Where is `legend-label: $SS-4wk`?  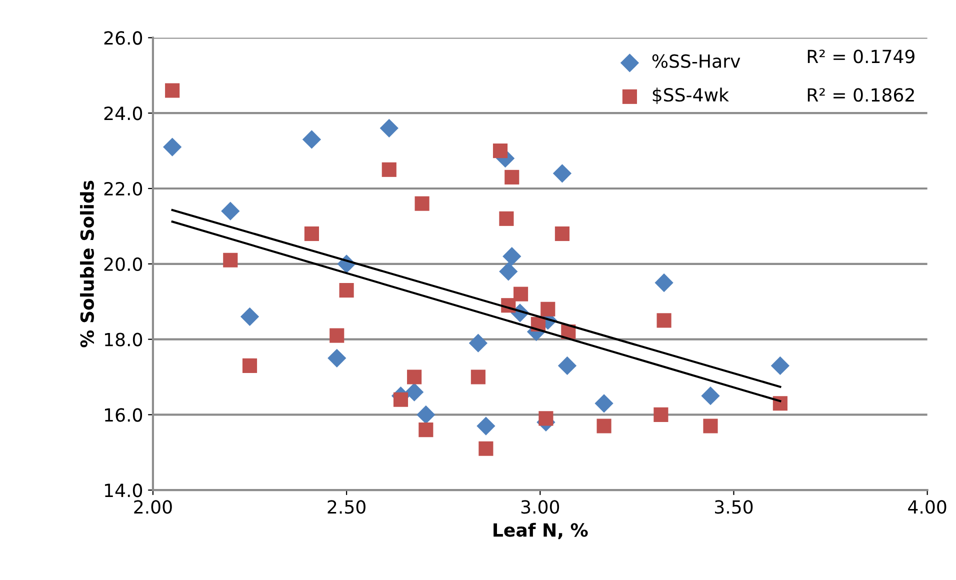 legend-label: $SS-4wk is located at coordinates (690, 96).